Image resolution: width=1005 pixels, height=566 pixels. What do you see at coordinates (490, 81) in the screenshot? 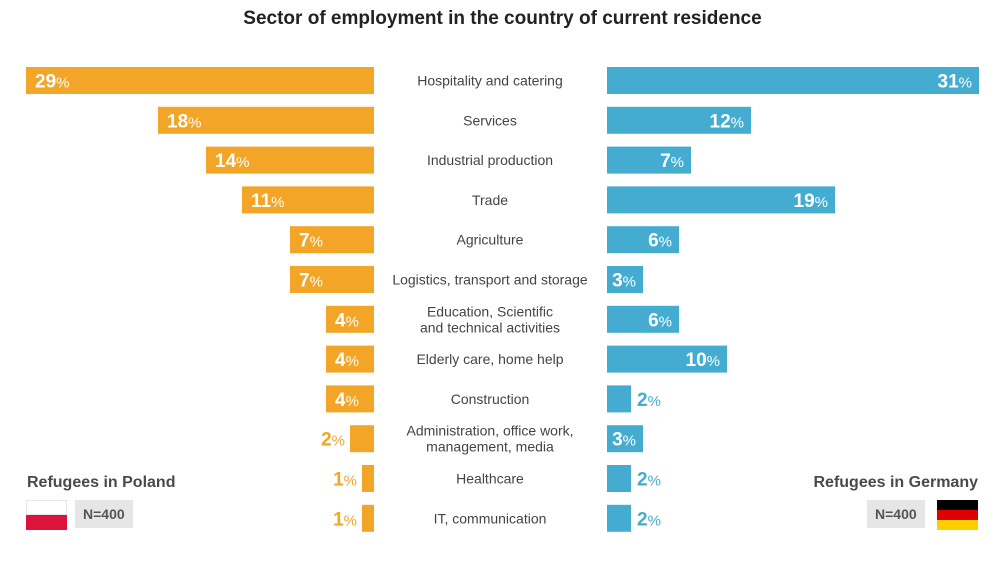
I see `category-label: Hospitality and catering` at bounding box center [490, 81].